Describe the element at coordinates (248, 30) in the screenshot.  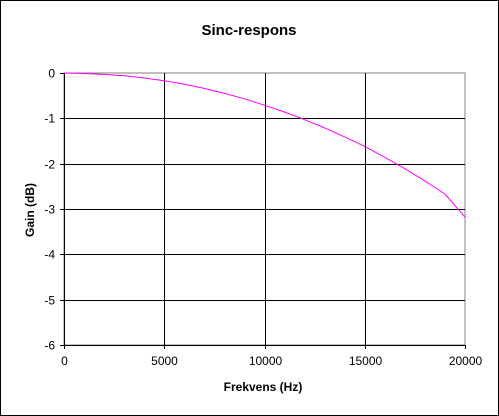
I see `chart-title: Sinc-respons` at that location.